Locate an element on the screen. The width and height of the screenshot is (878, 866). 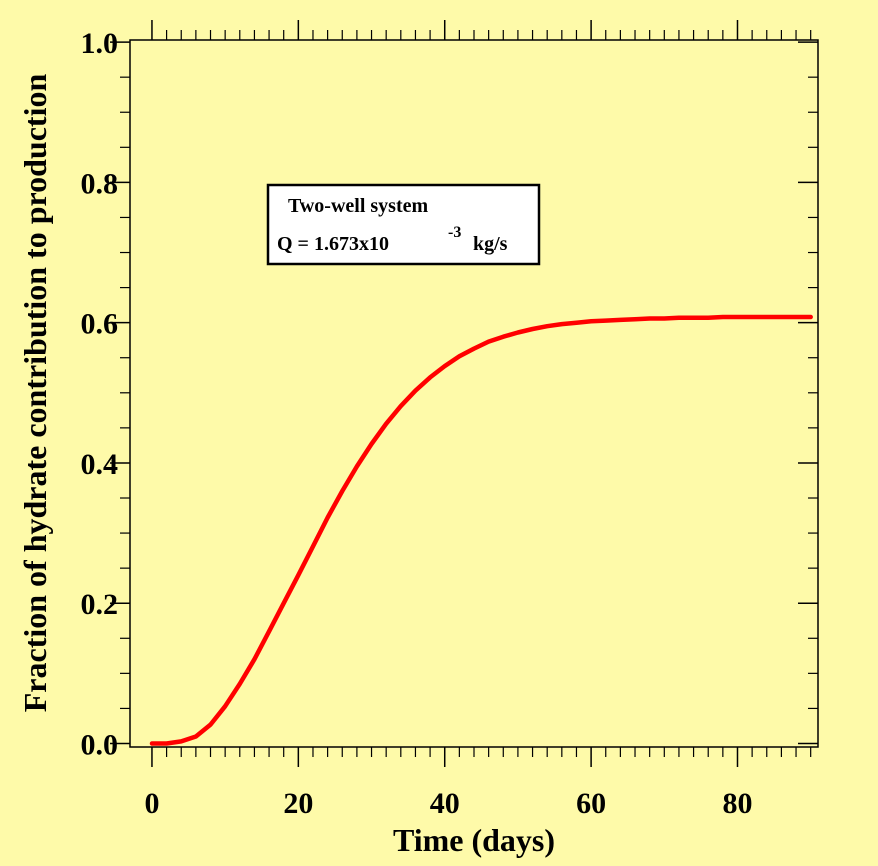
y-tick-label: 0.8 is located at coordinates (100, 183).